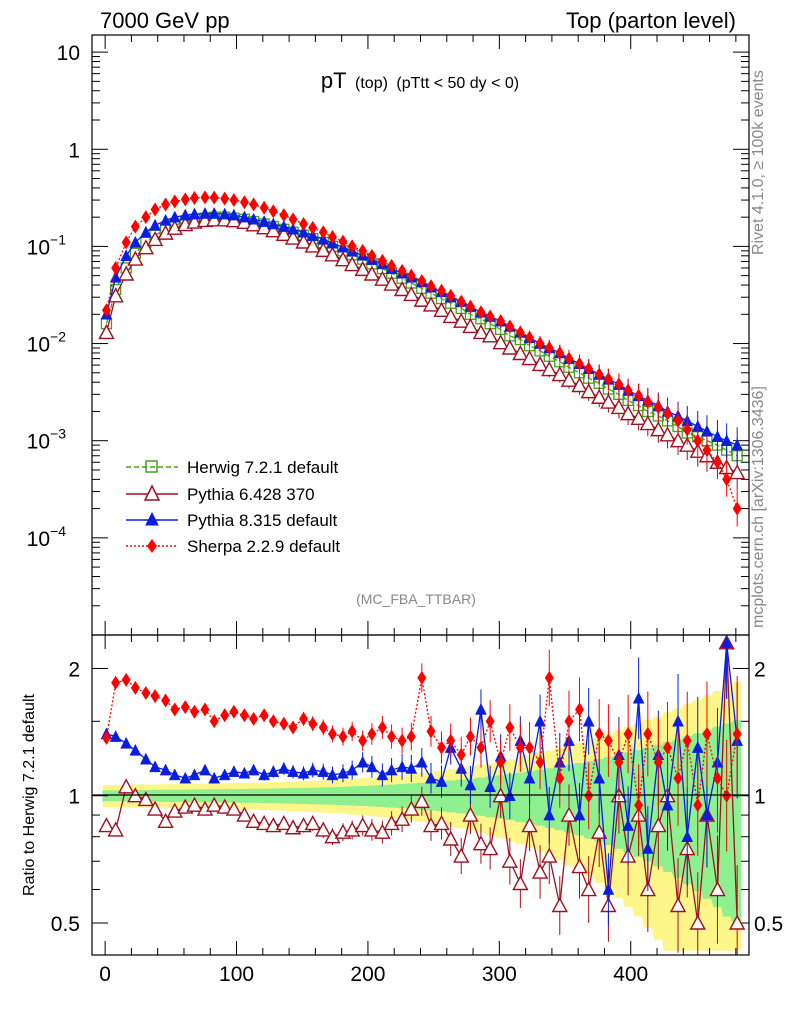  I want to click on main-y-tick-label: 10, so click(68, 53).